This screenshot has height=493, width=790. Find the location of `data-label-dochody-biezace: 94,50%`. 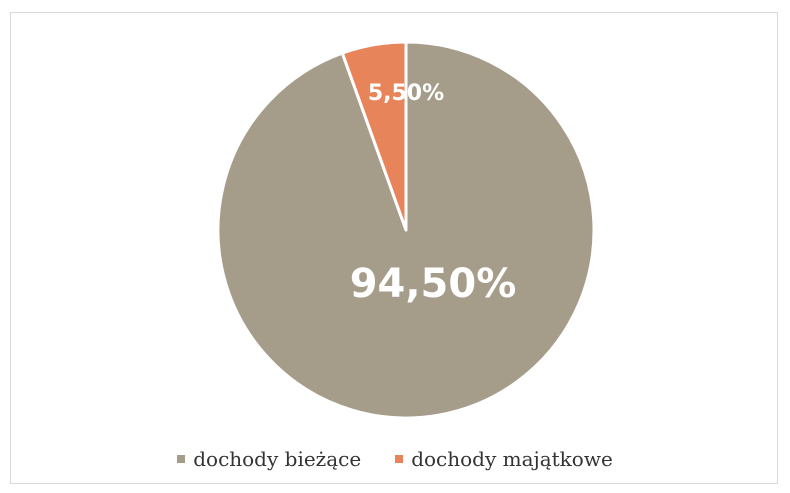

data-label-dochody-biezace: 94,50% is located at coordinates (433, 284).